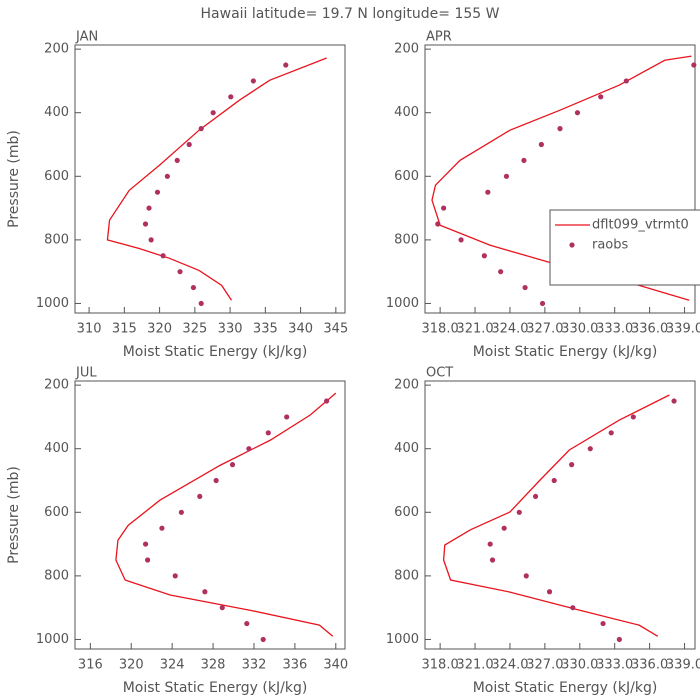 This screenshot has width=700, height=700. I want to click on x-tick-label: 335, so click(265, 329).